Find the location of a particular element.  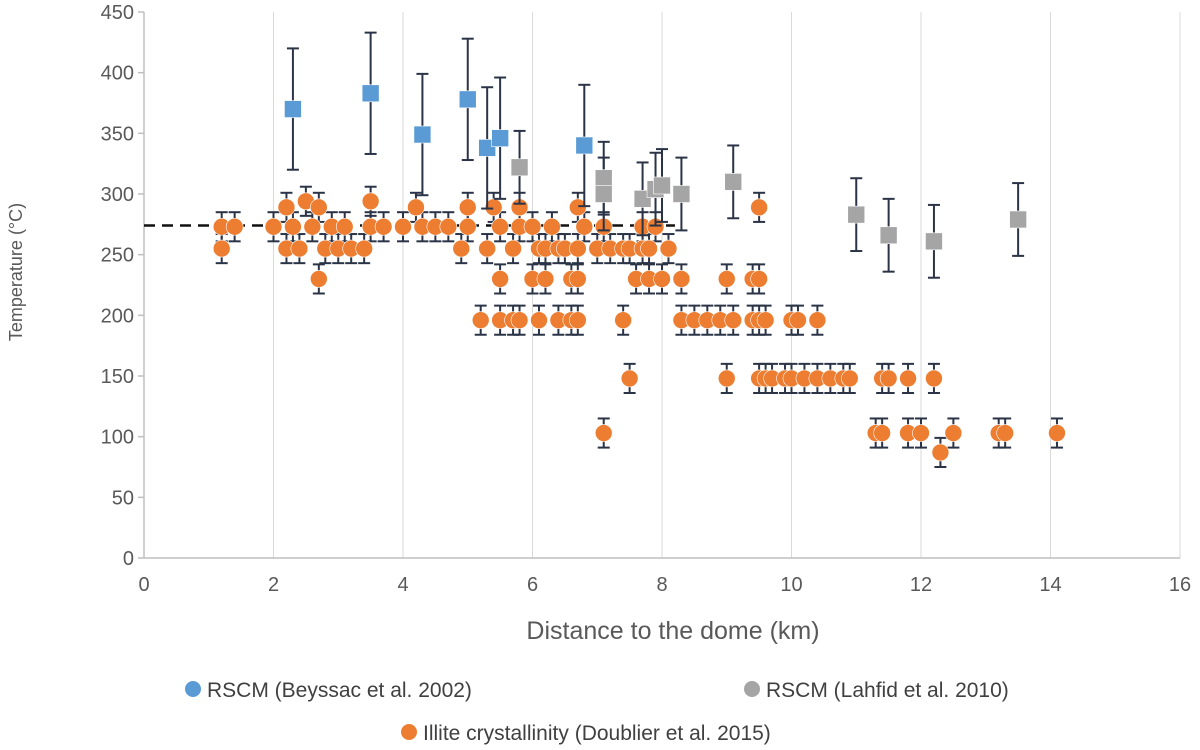

y-tick-label: 0 is located at coordinates (128, 559).